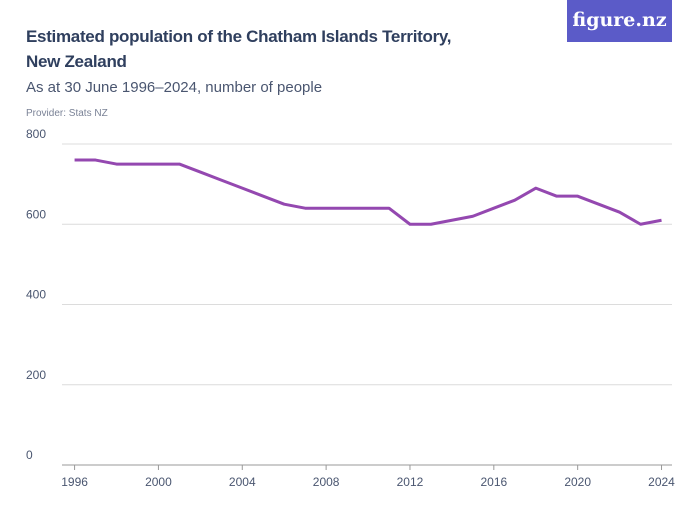  I want to click on x-tick-label: 2016, so click(493, 482).